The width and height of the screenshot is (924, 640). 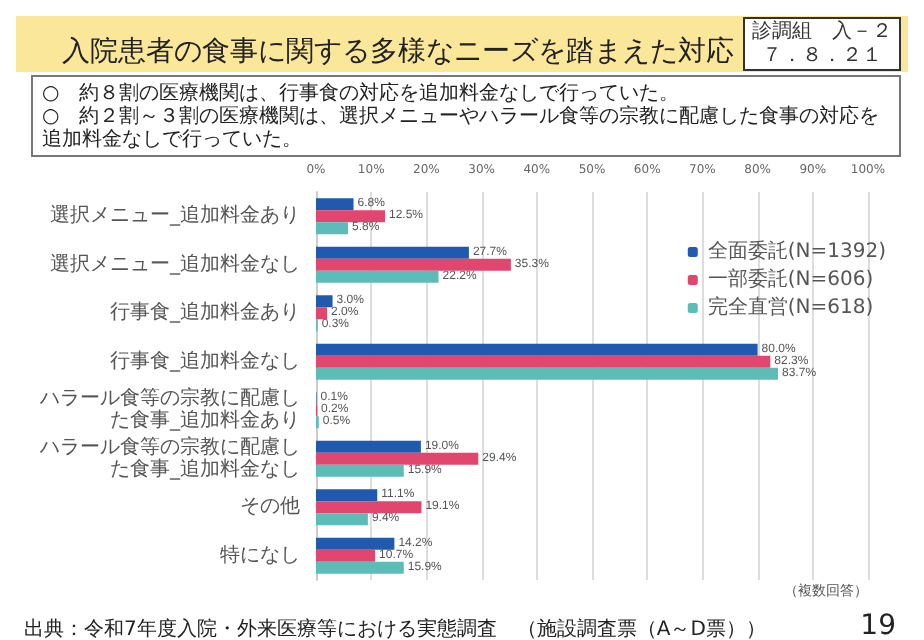 I want to click on source-note: 出典：令和7年度入院・外来医療等における実態調査 （施設調査票（A～D票））, so click(x=395, y=628).